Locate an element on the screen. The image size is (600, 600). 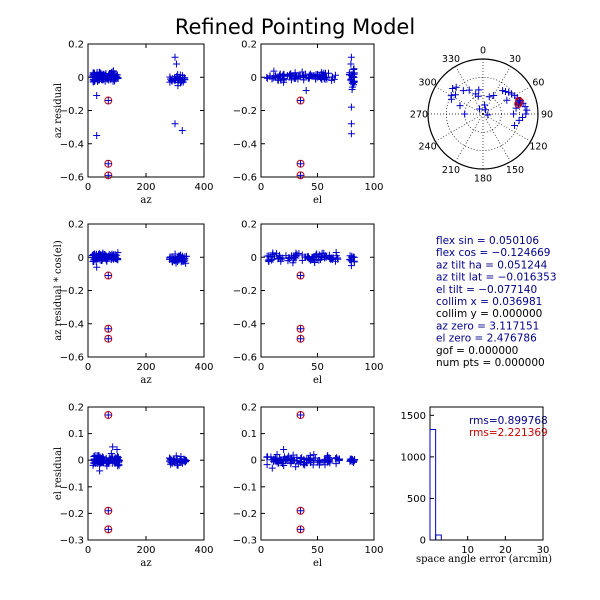
polar-angle-label: 180 is located at coordinates (483, 179).